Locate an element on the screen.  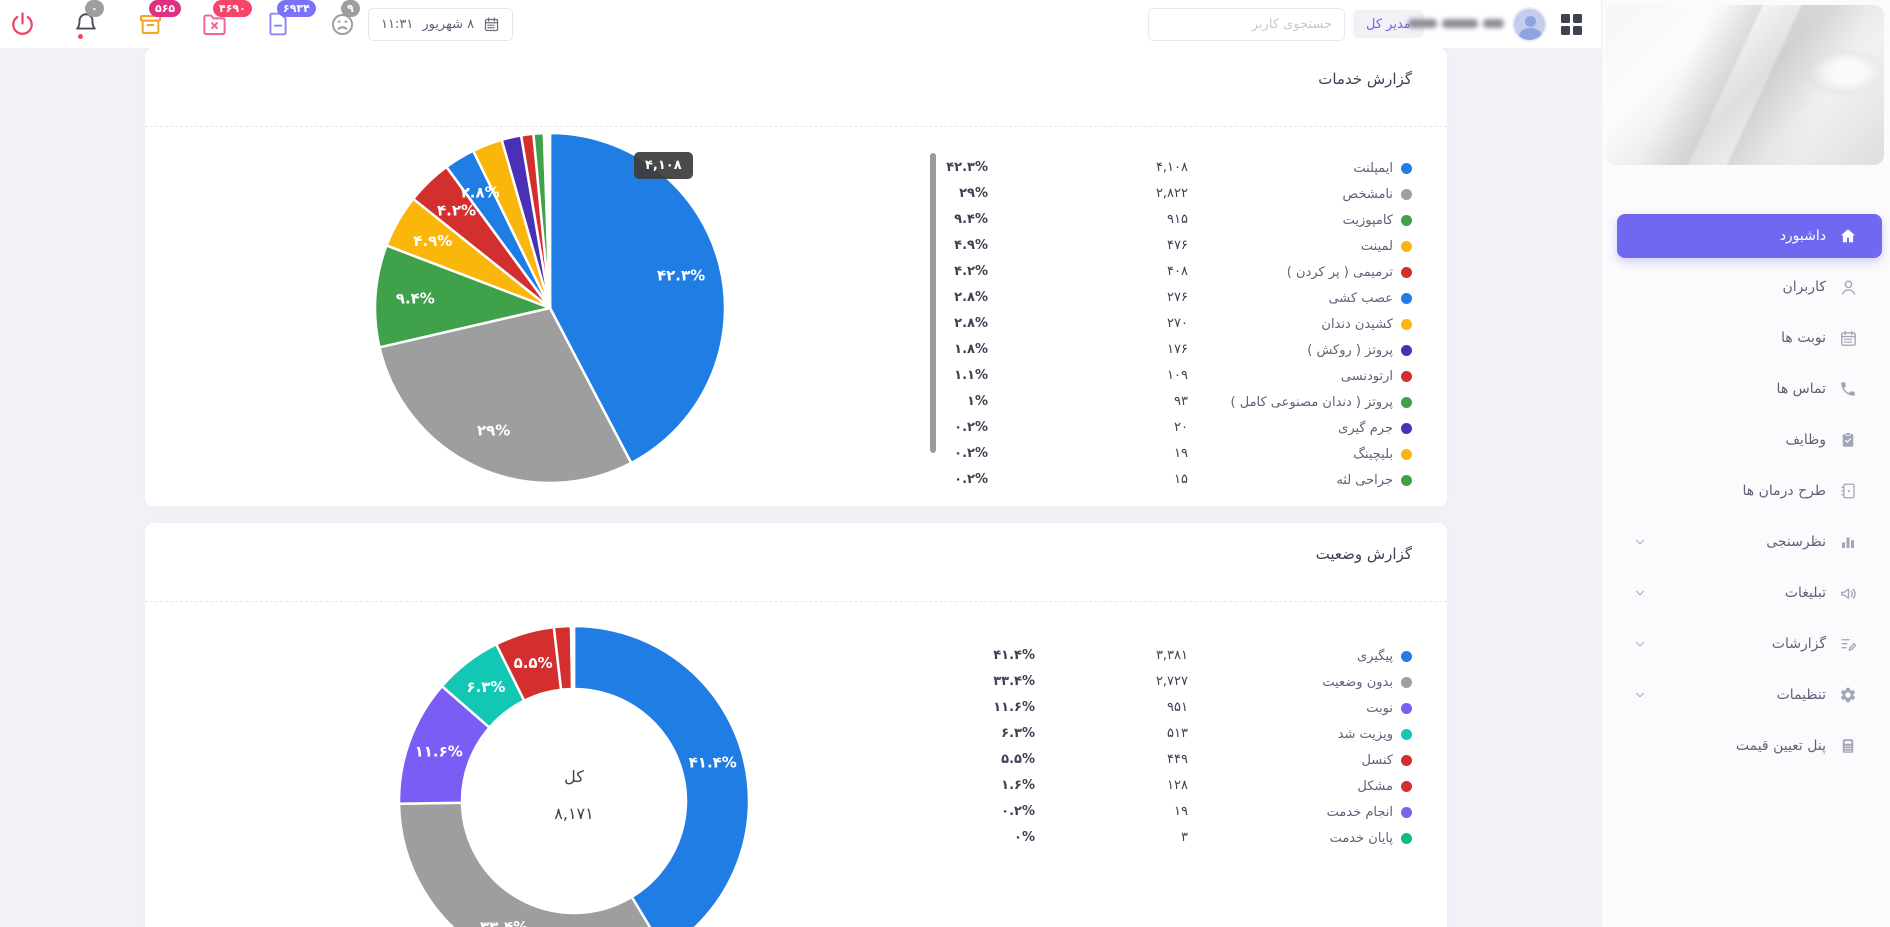
sidebar-banner-image is located at coordinates (1745, 85).